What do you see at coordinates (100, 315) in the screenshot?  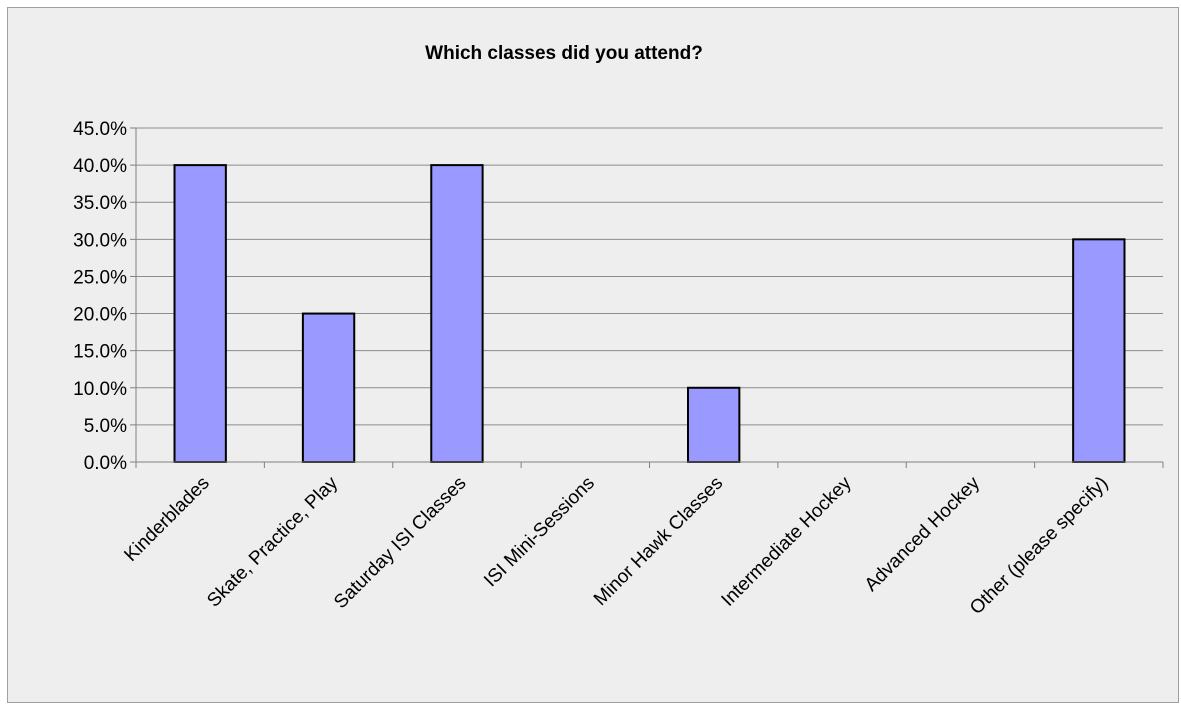 I see `y-tick-label: 20.0%` at bounding box center [100, 315].